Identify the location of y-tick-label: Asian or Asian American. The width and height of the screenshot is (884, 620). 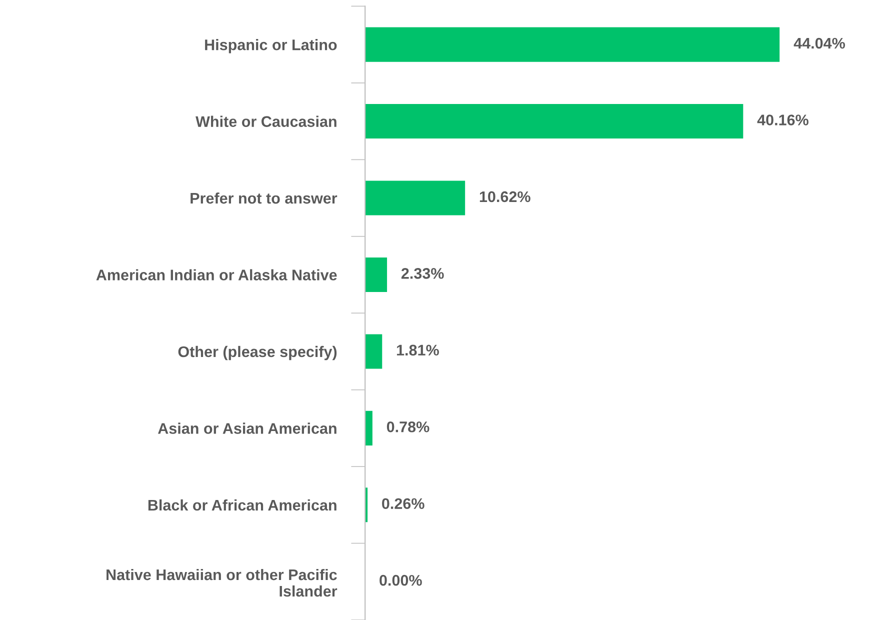
(247, 428).